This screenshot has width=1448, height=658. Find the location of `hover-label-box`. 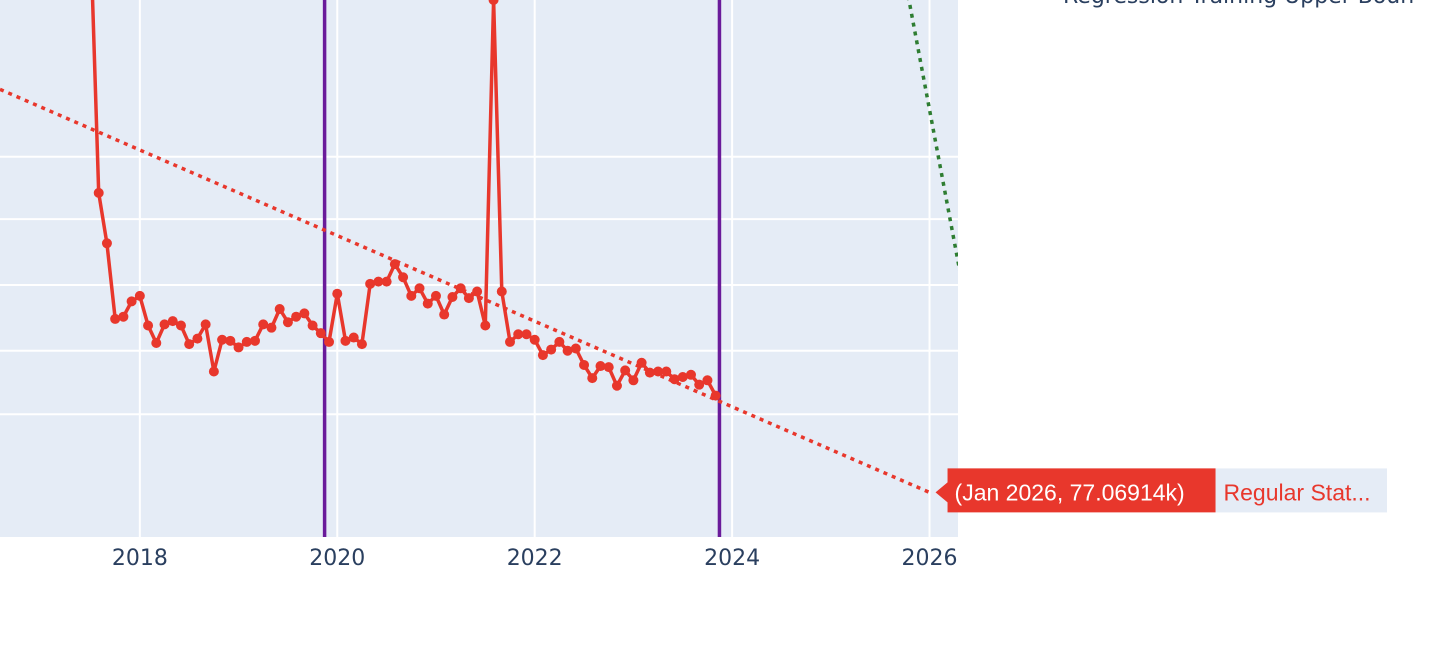

hover-label-box is located at coordinates (1075, 490).